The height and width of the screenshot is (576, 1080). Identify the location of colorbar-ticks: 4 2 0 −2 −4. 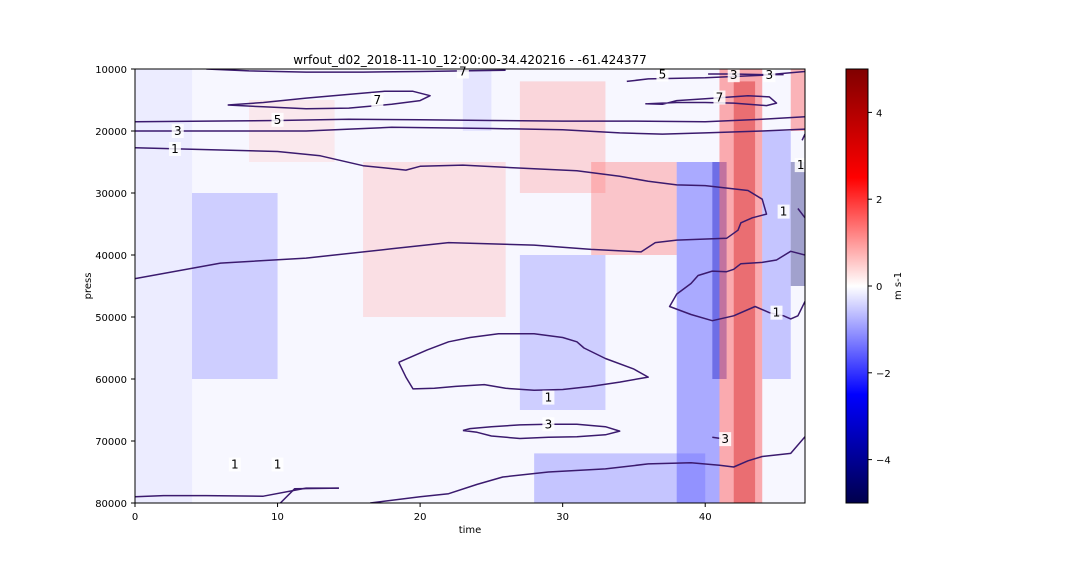
(879, 287).